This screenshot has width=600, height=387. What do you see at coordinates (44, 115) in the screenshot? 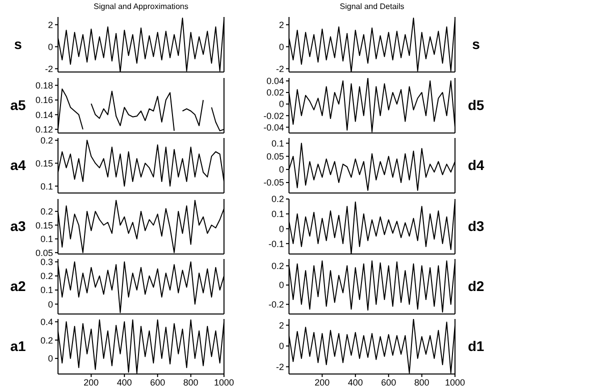
I see `y-tick-label: 0.14` at bounding box center [44, 115].